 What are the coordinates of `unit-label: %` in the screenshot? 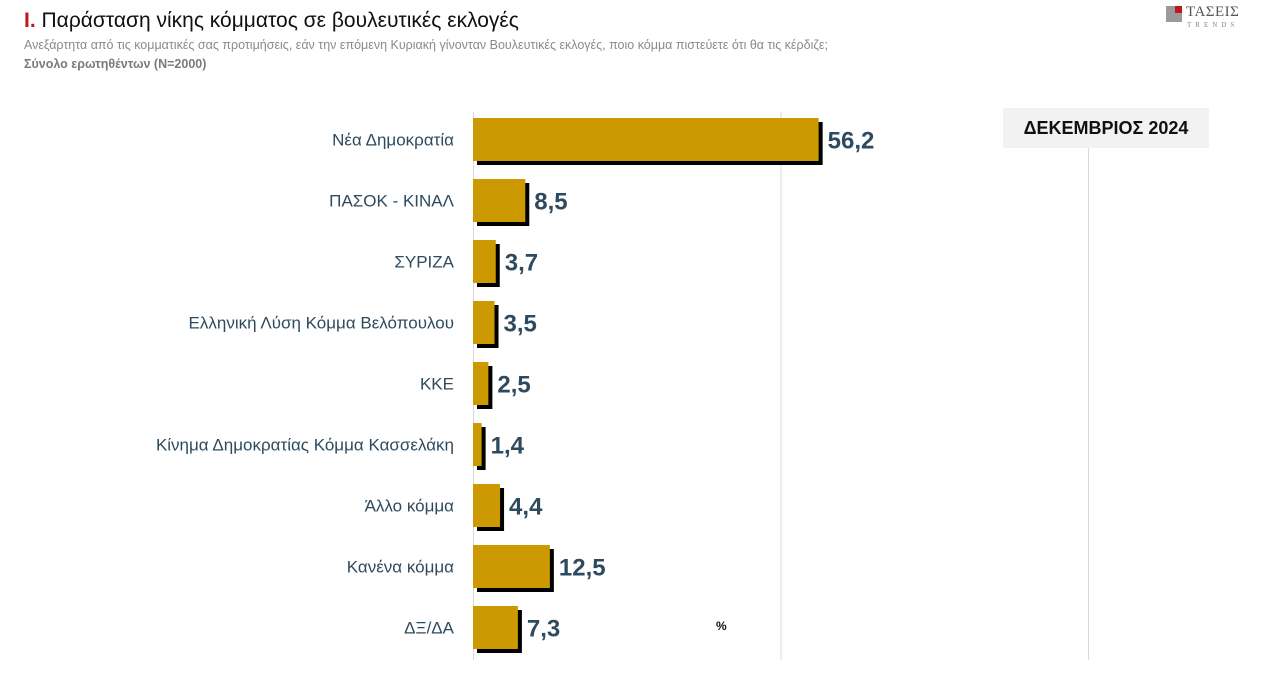 It's located at (721, 626).